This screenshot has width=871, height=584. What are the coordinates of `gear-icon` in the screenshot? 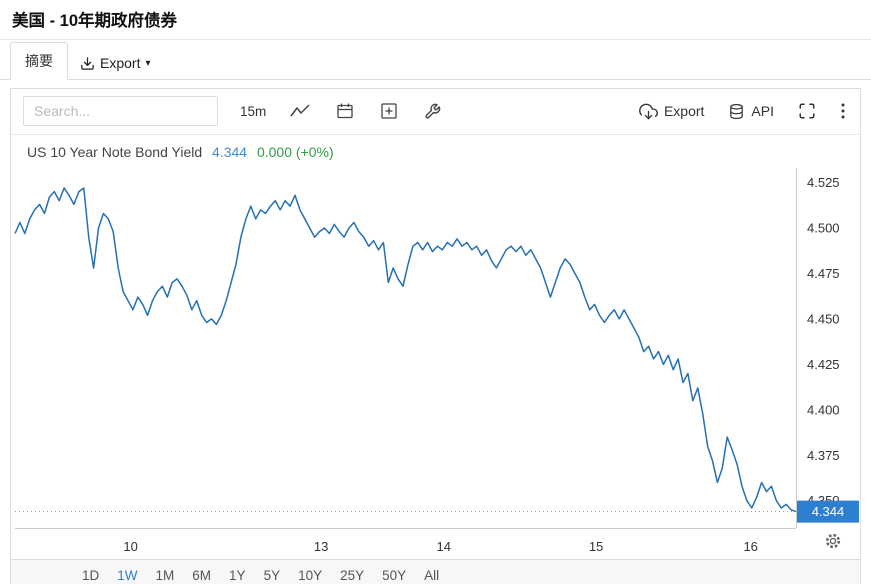 It's located at (833, 543).